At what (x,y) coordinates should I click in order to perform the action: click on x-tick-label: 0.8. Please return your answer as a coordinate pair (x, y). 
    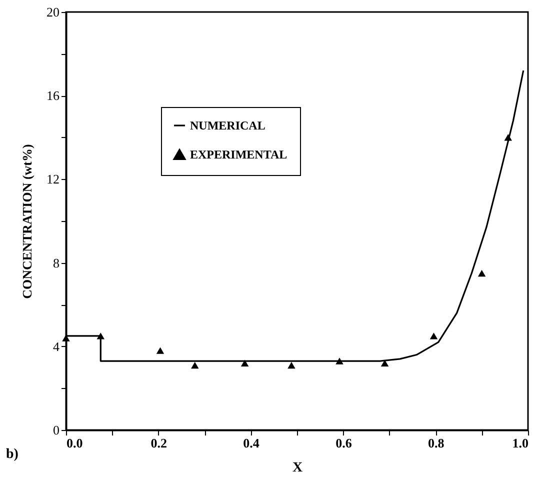
    Looking at the image, I should click on (436, 443).